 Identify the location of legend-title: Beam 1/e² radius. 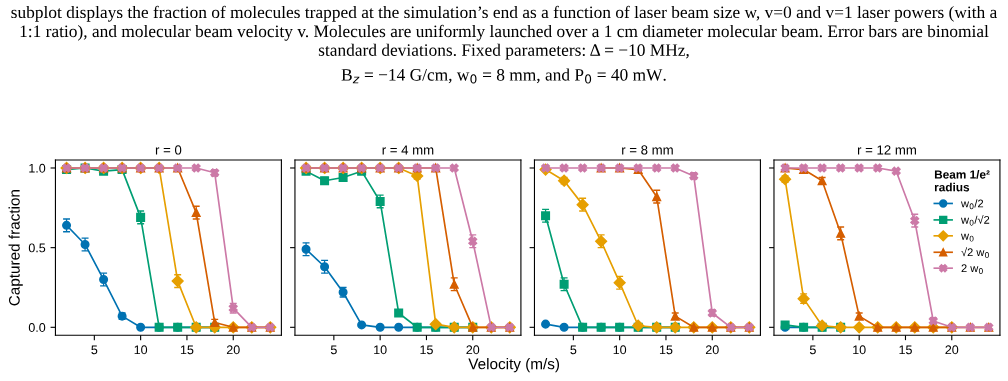
(962, 181).